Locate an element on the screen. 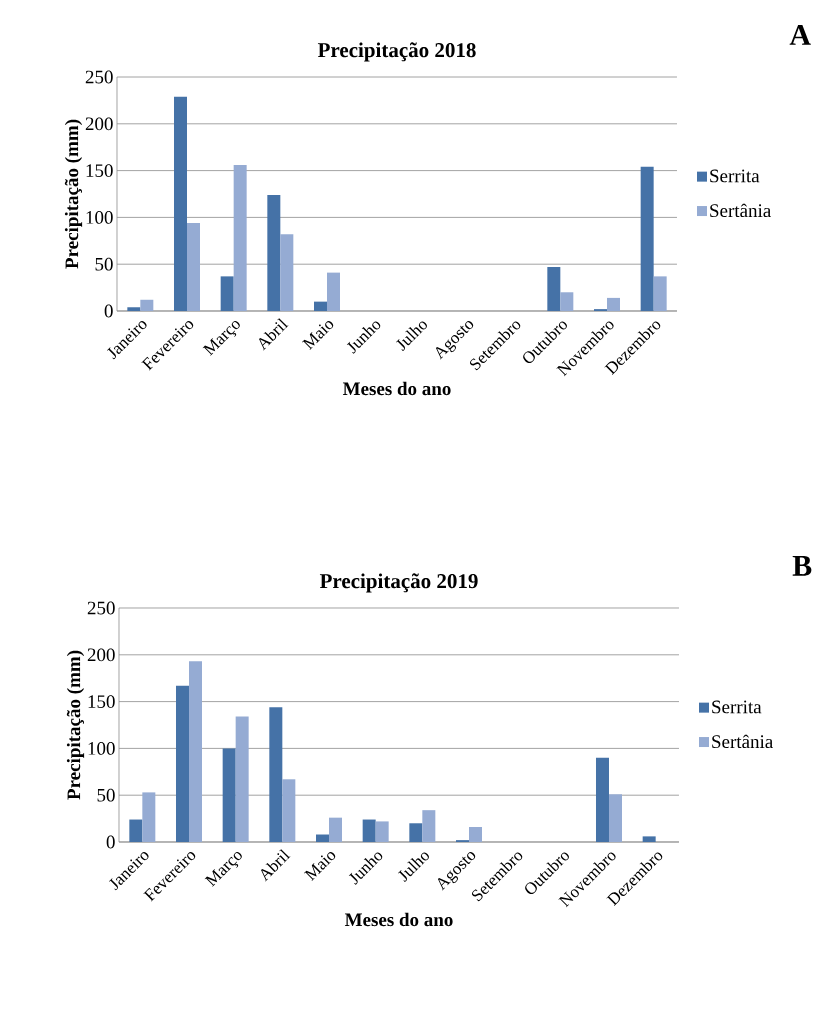 The image size is (832, 1010). chart-title: Precipitação 2019 is located at coordinates (398, 583).